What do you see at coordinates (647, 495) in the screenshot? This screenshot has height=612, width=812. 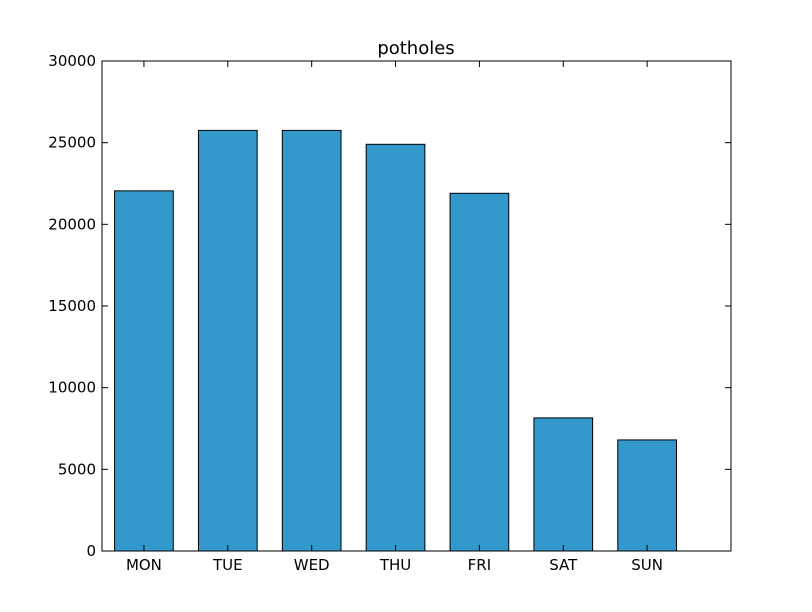 I see `bar-sun` at bounding box center [647, 495].